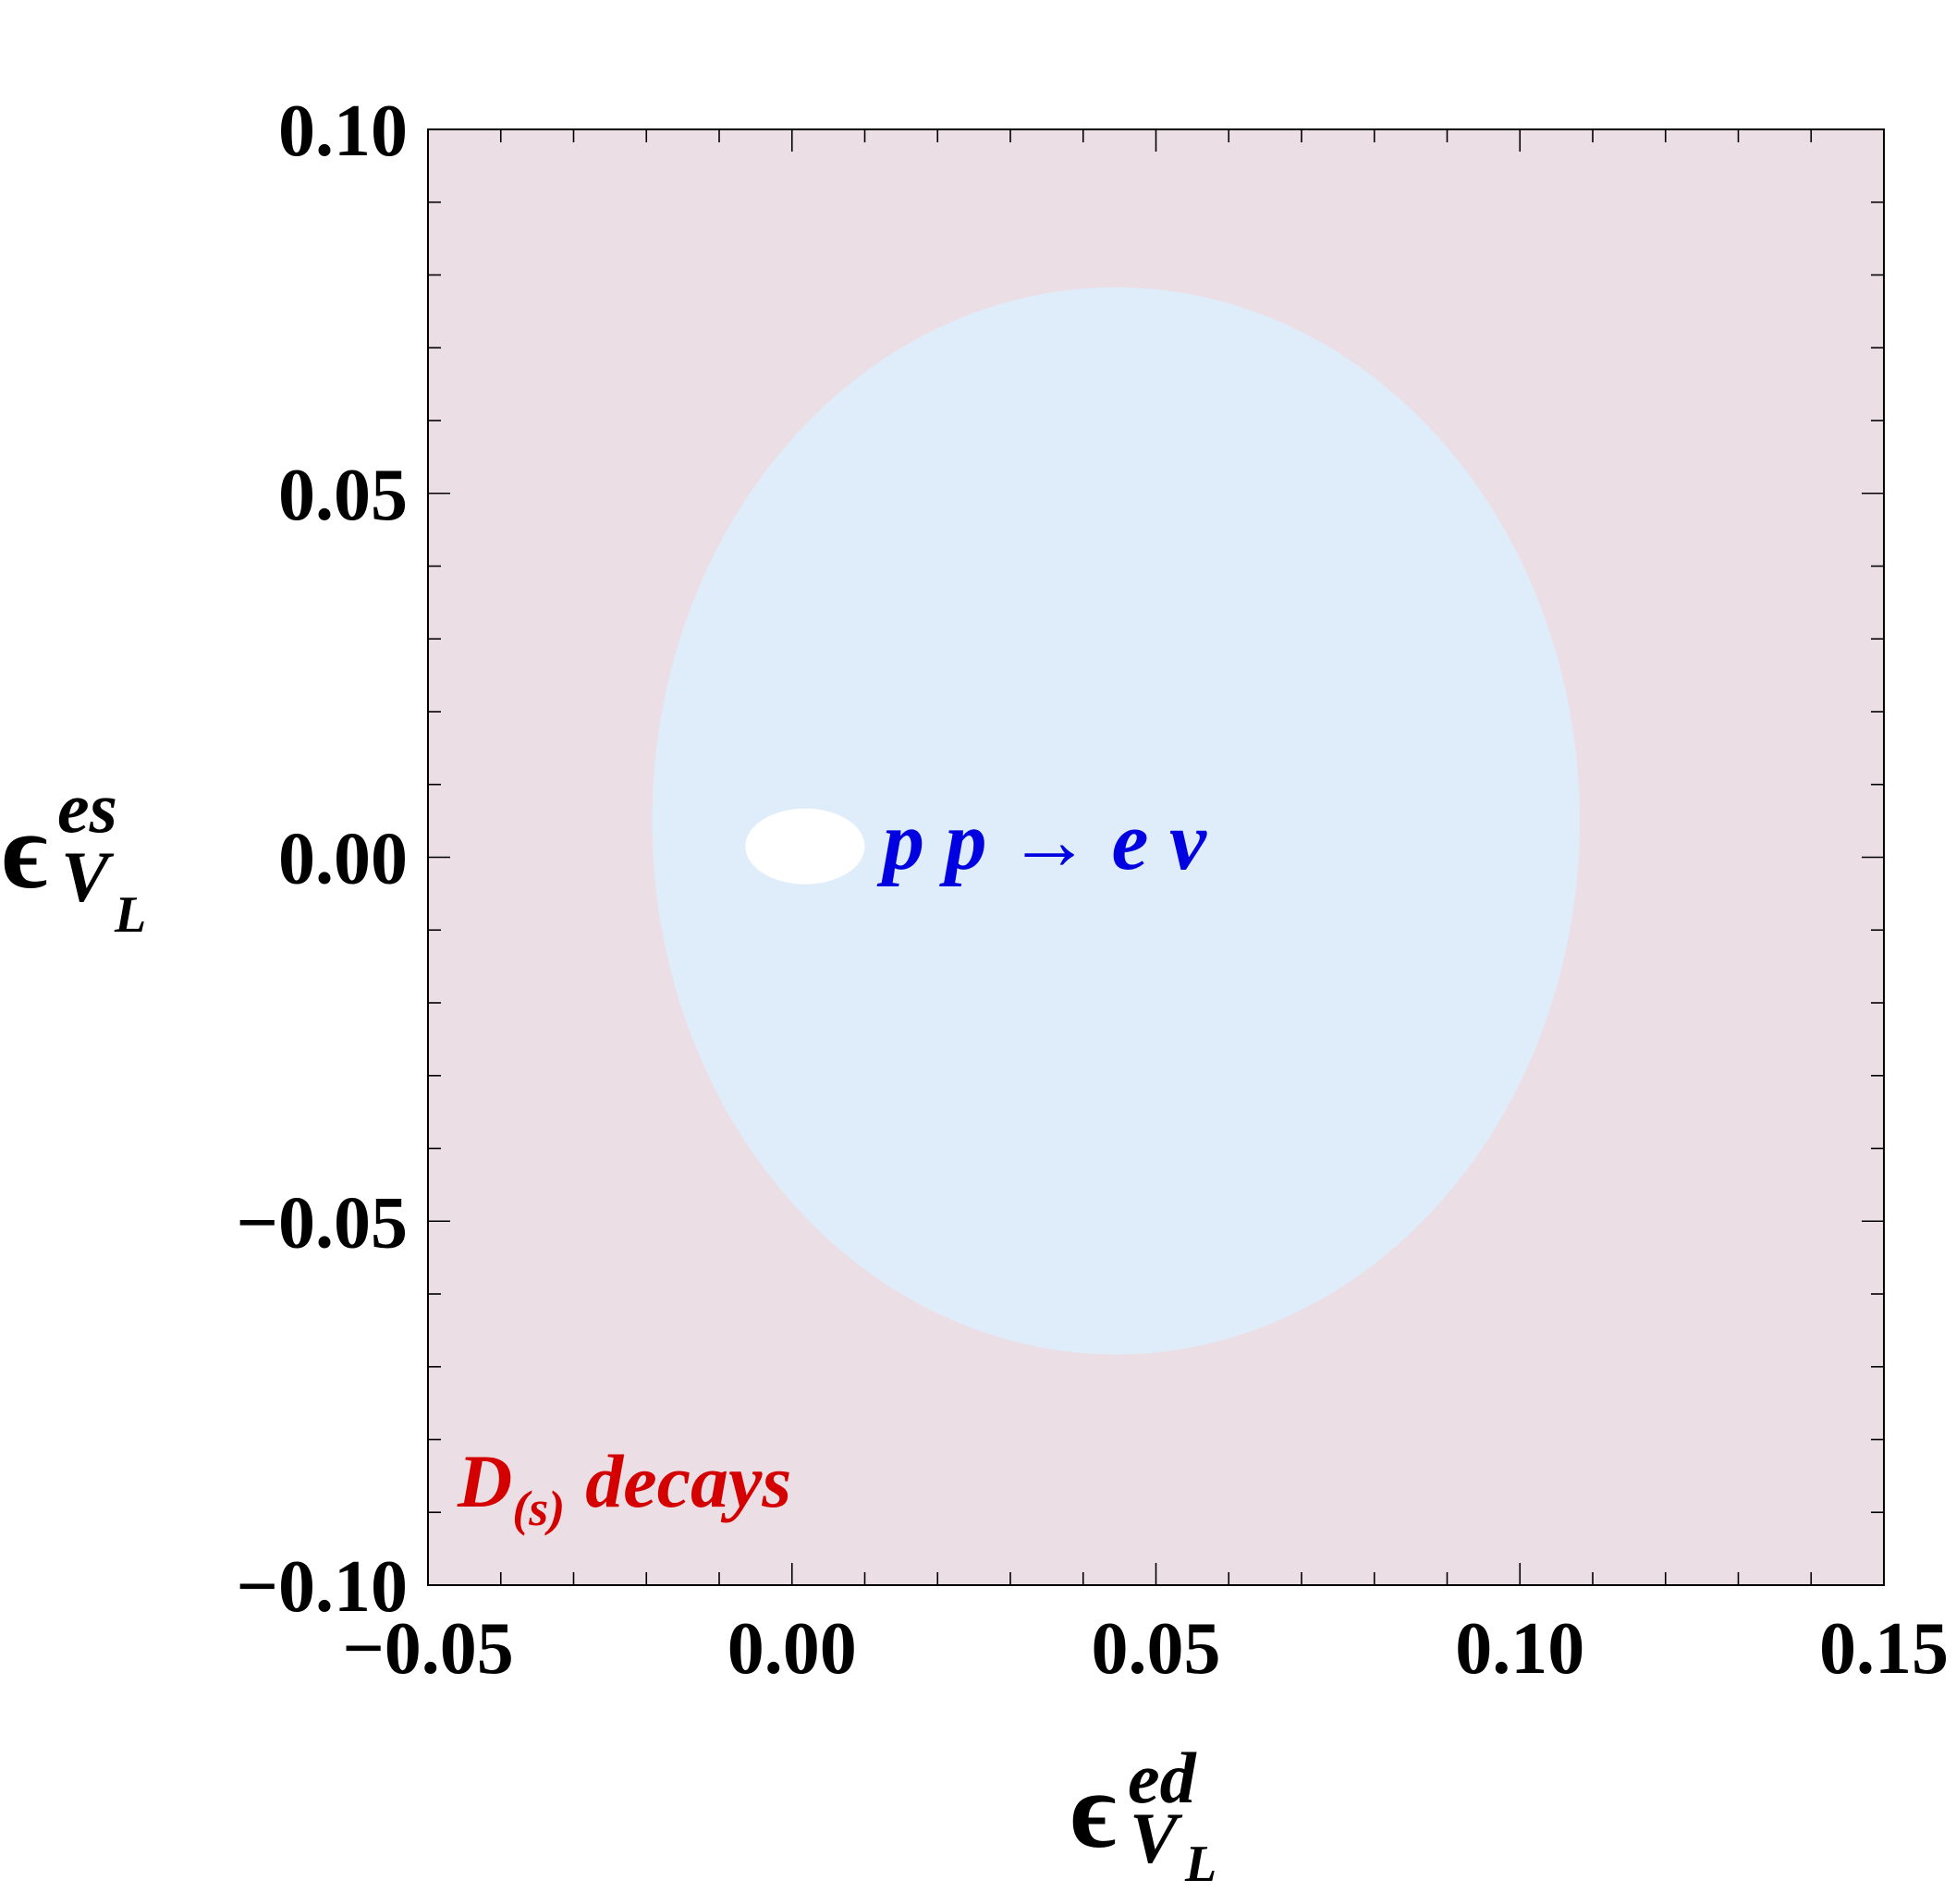 The image size is (1956, 1904). Describe the element at coordinates (1884, 1649) in the screenshot. I see `x-tick-label: 0.15` at that location.